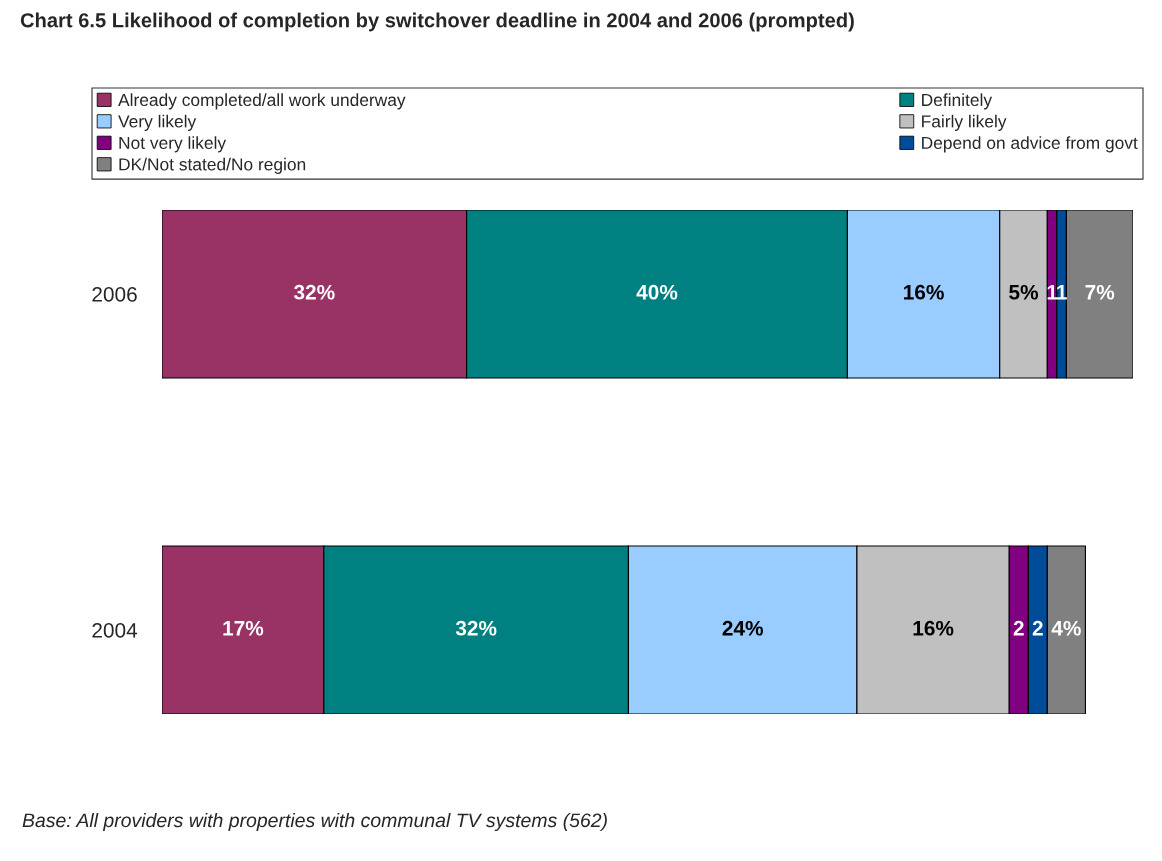  Describe the element at coordinates (243, 628) in the screenshot. I see `data-label: 17%` at that location.